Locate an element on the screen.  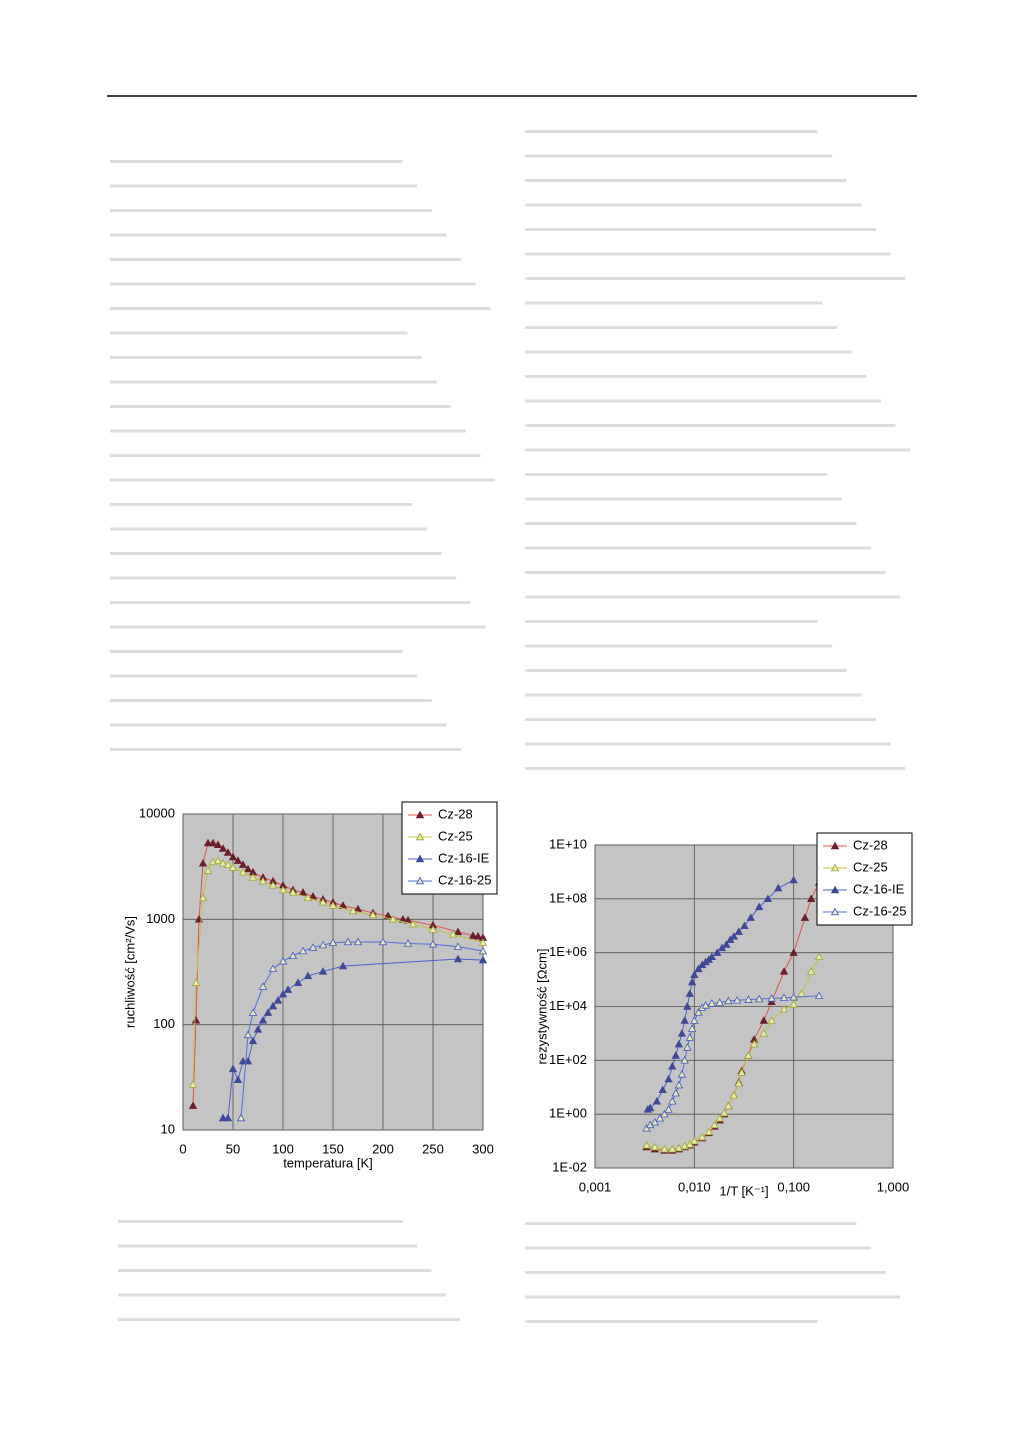
y-tick-label: 1E+02 is located at coordinates (568, 1059).